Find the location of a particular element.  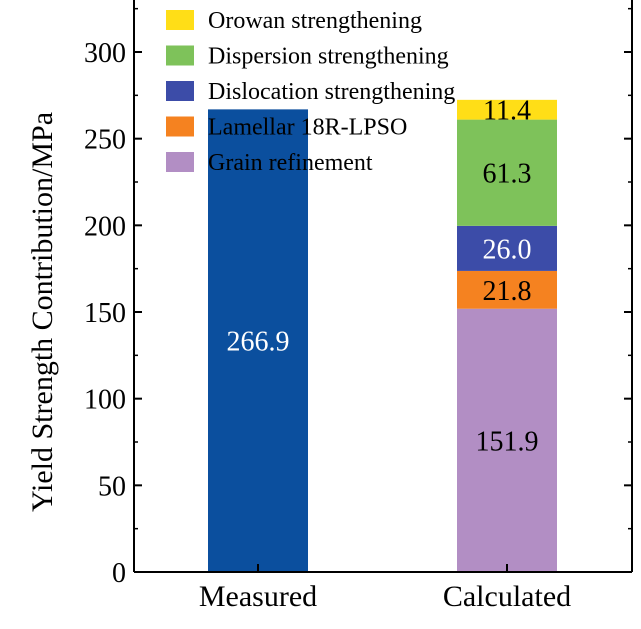

legend-swatch-grain-refinement is located at coordinates (180, 162).